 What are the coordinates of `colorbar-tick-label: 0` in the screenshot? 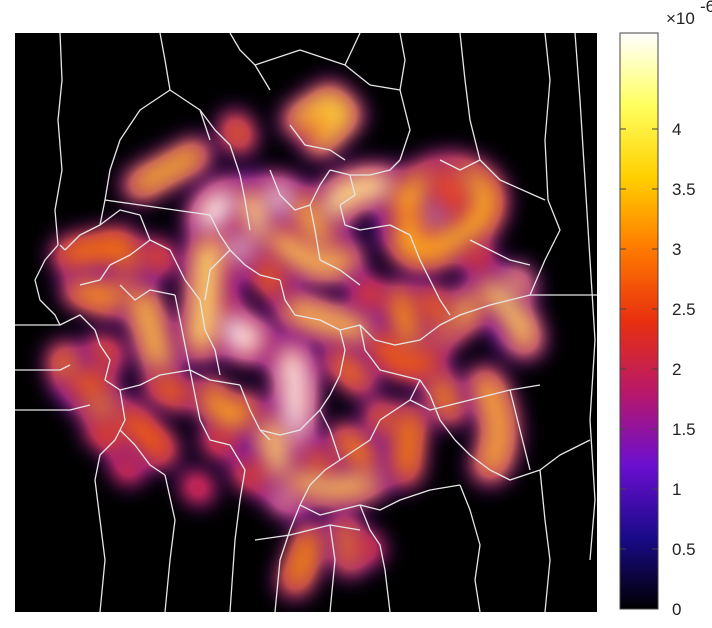 It's located at (676, 609).